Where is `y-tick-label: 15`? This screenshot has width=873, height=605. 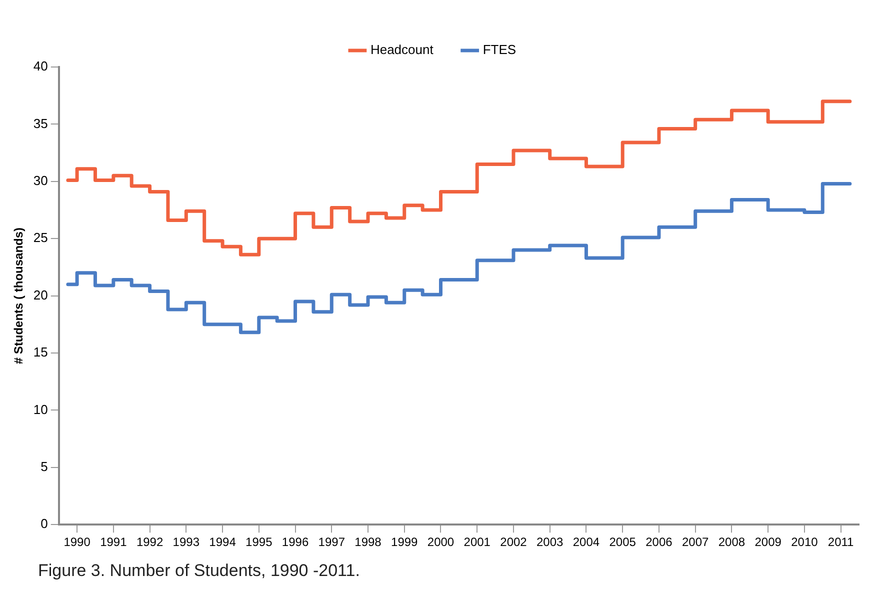
y-tick-label: 15 is located at coordinates (40, 352).